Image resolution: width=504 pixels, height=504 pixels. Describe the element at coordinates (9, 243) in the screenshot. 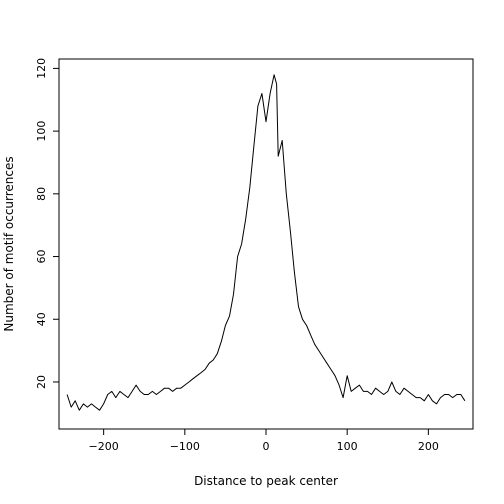

I see `y-axis-label: Number of motif occurrences` at that location.